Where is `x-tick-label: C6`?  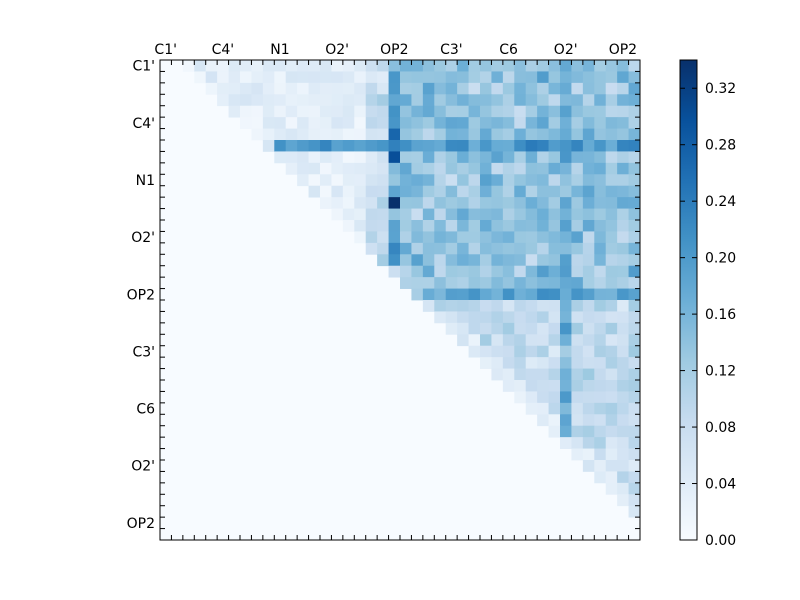
x-tick-label: C6 is located at coordinates (508, 50).